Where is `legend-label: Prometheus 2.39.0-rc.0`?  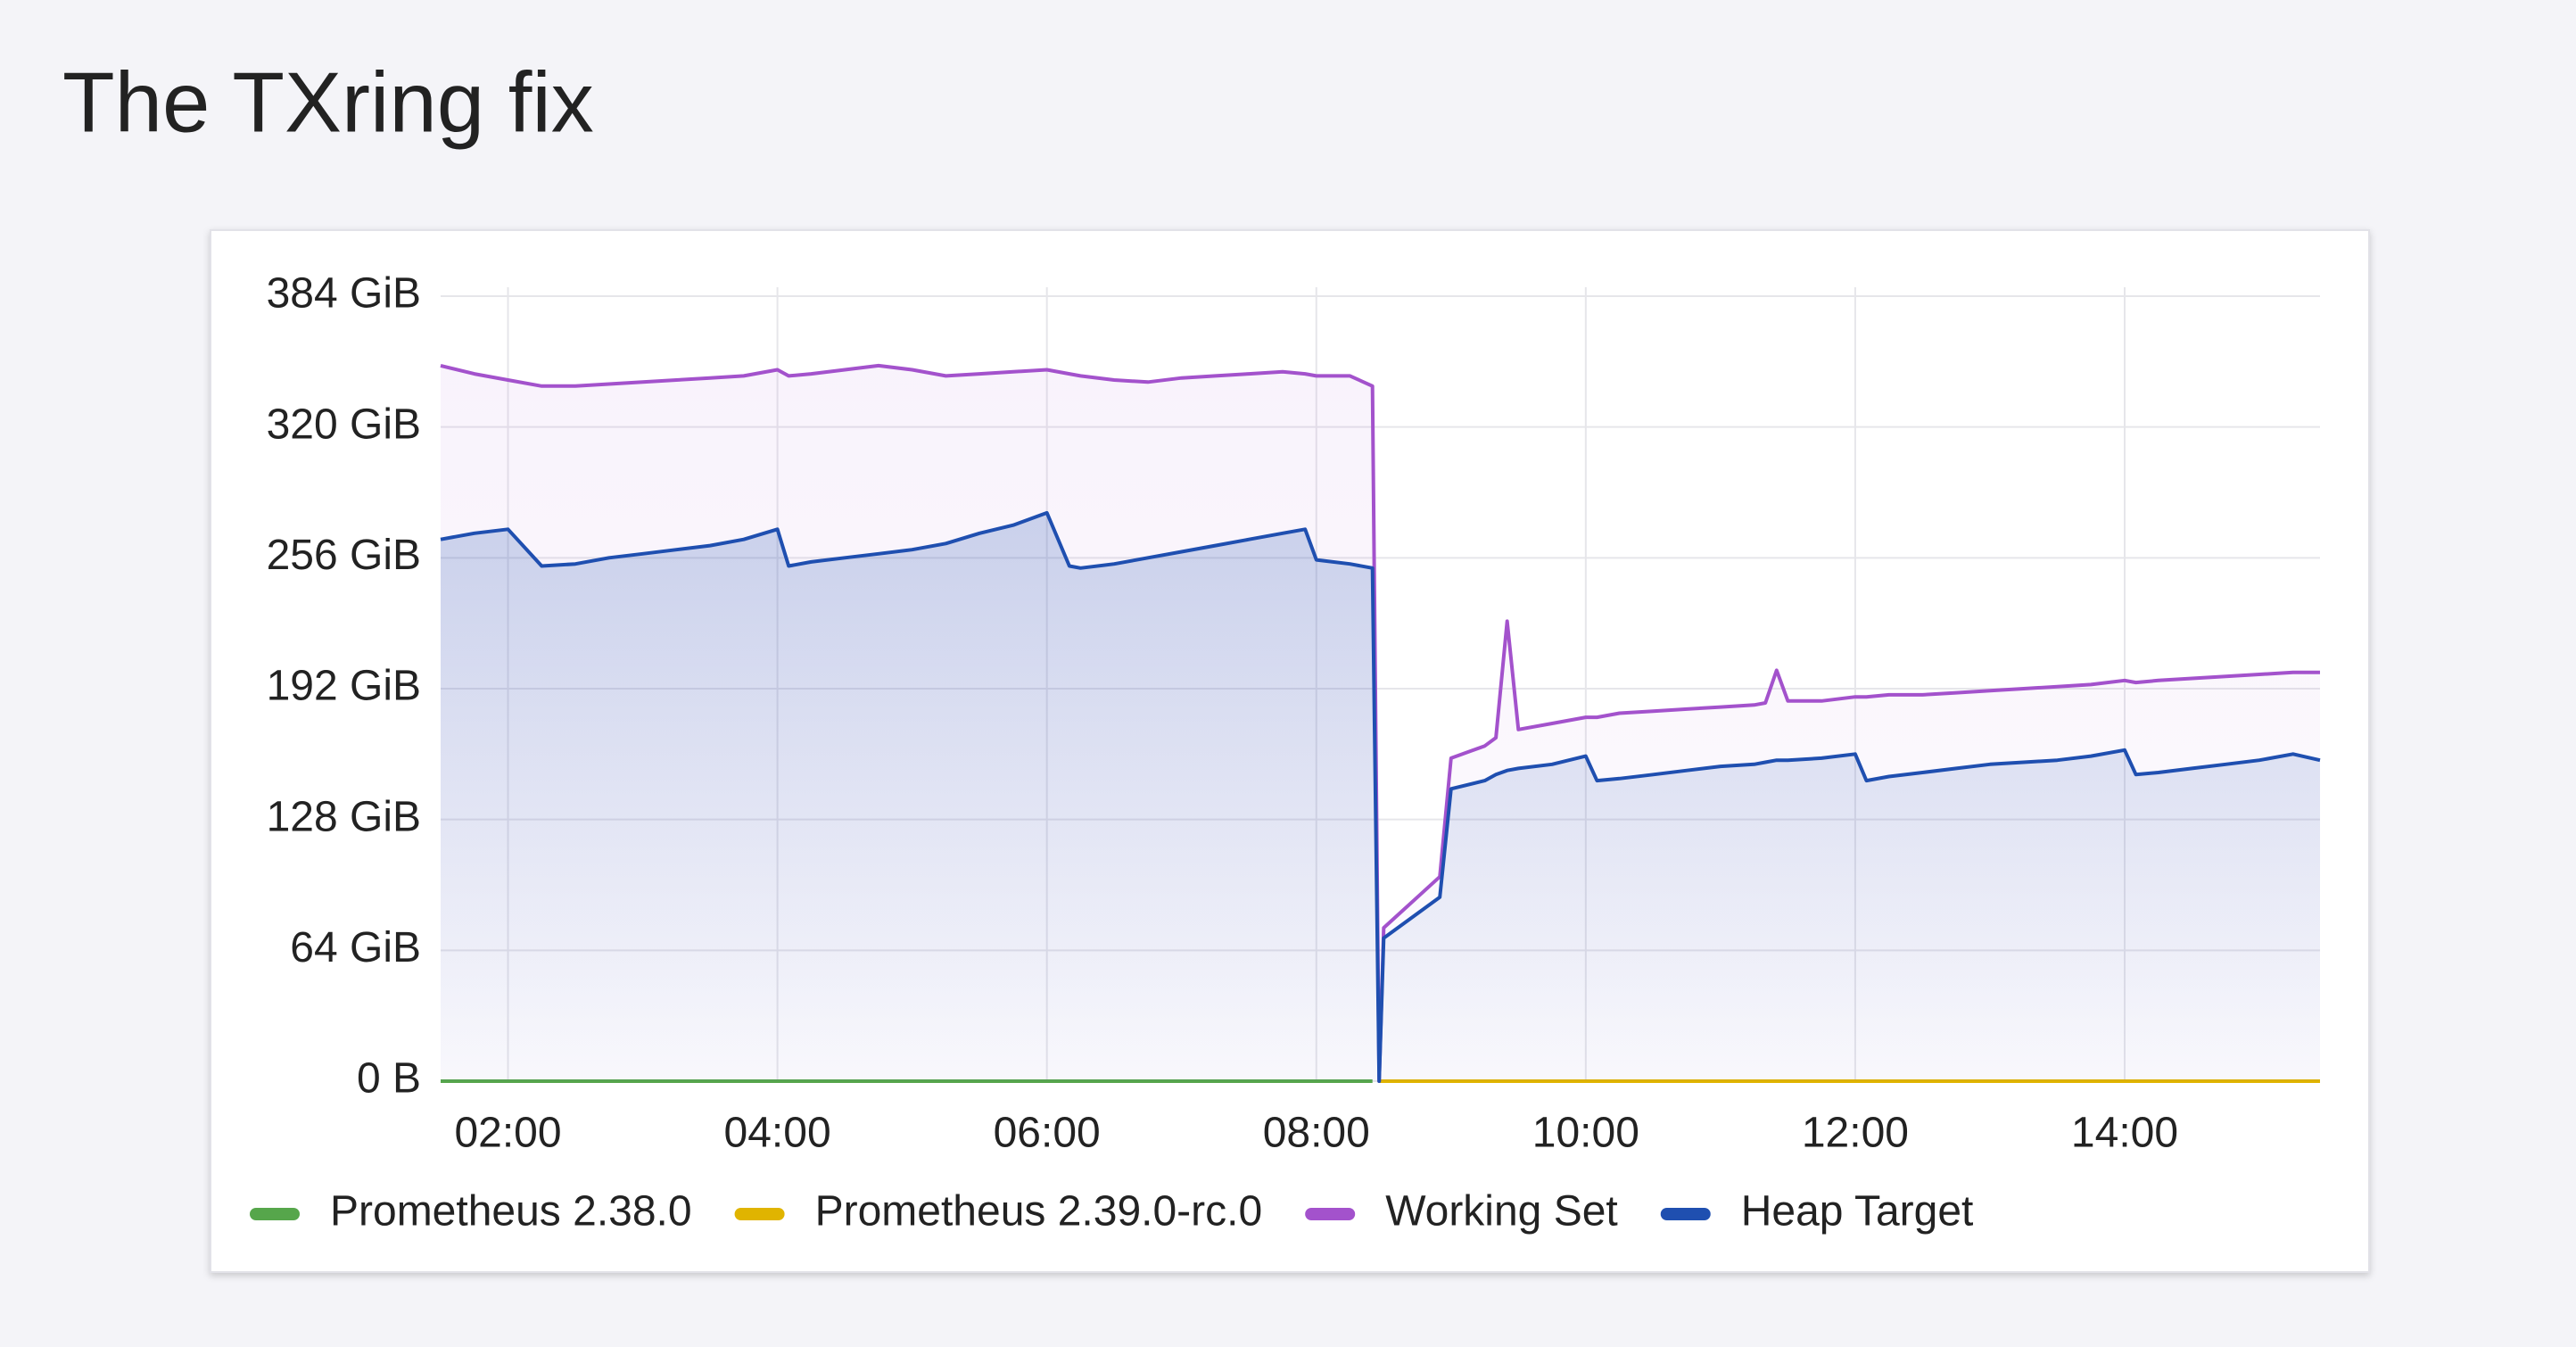 legend-label: Prometheus 2.39.0-rc.0 is located at coordinates (1039, 1211).